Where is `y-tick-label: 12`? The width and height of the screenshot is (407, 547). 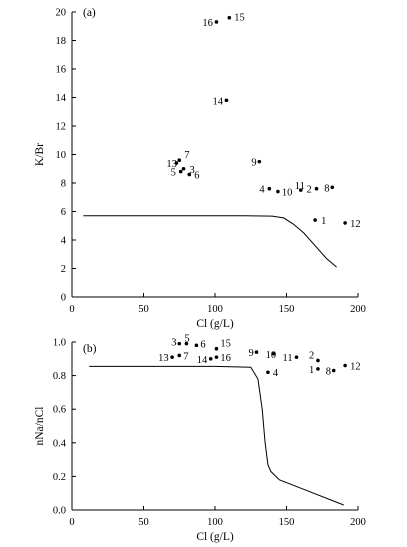
y-tick-label: 12 is located at coordinates (61, 127).